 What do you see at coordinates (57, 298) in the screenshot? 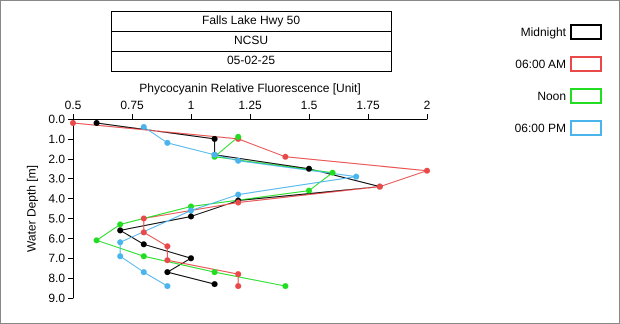
I see `y-tick-label: 9.0` at bounding box center [57, 298].